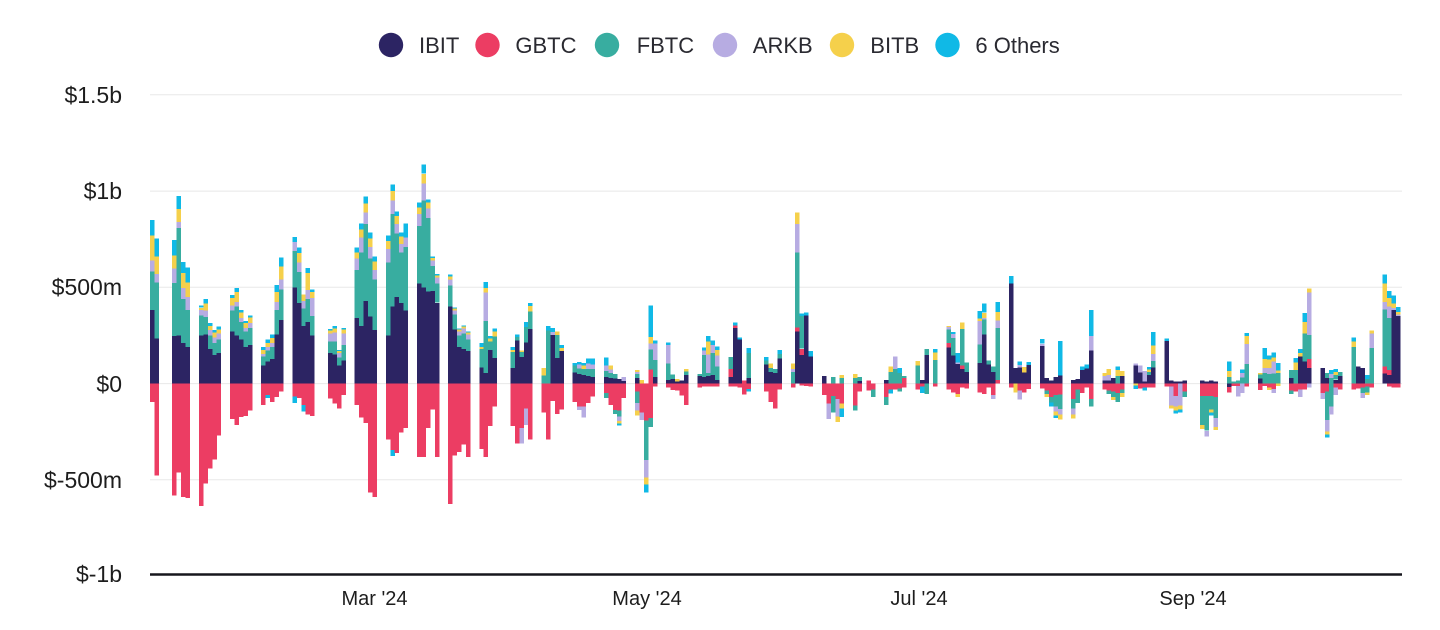 Image resolution: width=1440 pixels, height=630 pixels. Describe the element at coordinates (545, 45) in the screenshot. I see `svg-text: GBTC` at that location.